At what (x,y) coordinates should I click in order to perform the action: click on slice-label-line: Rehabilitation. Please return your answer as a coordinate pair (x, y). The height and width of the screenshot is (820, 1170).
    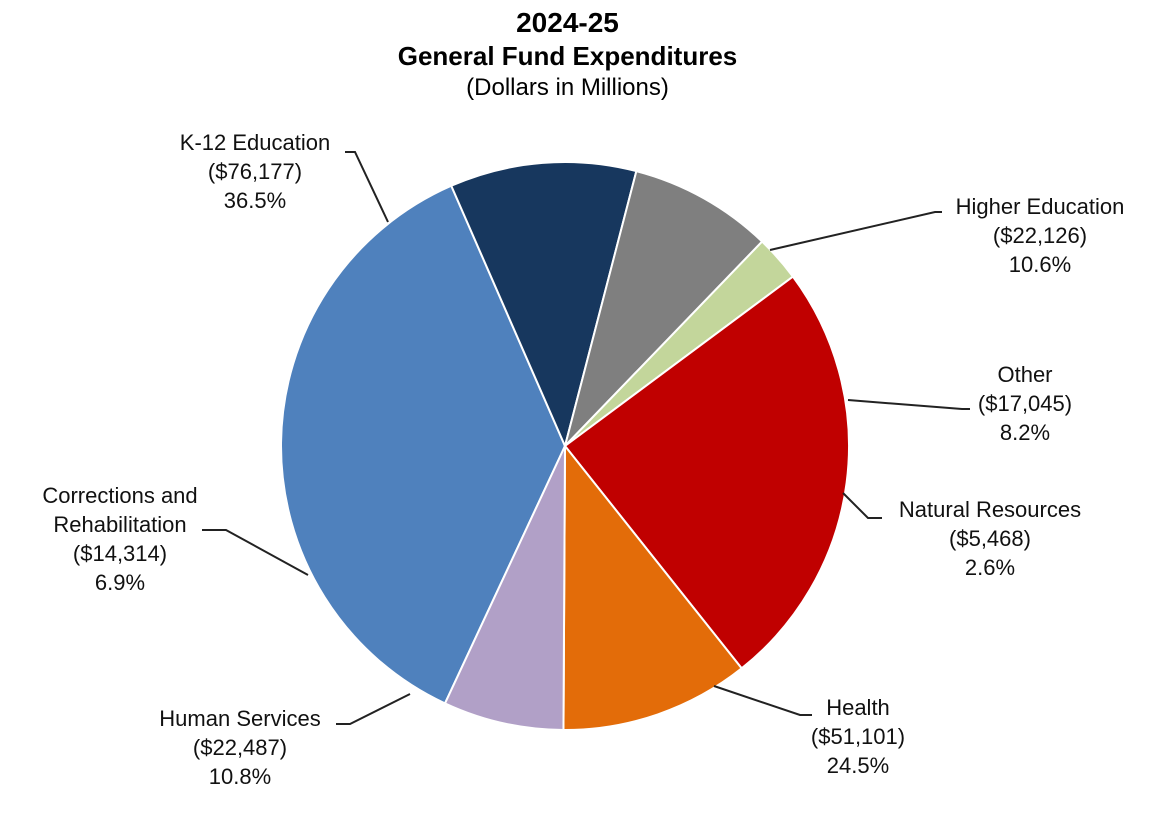
    Looking at the image, I should click on (119, 524).